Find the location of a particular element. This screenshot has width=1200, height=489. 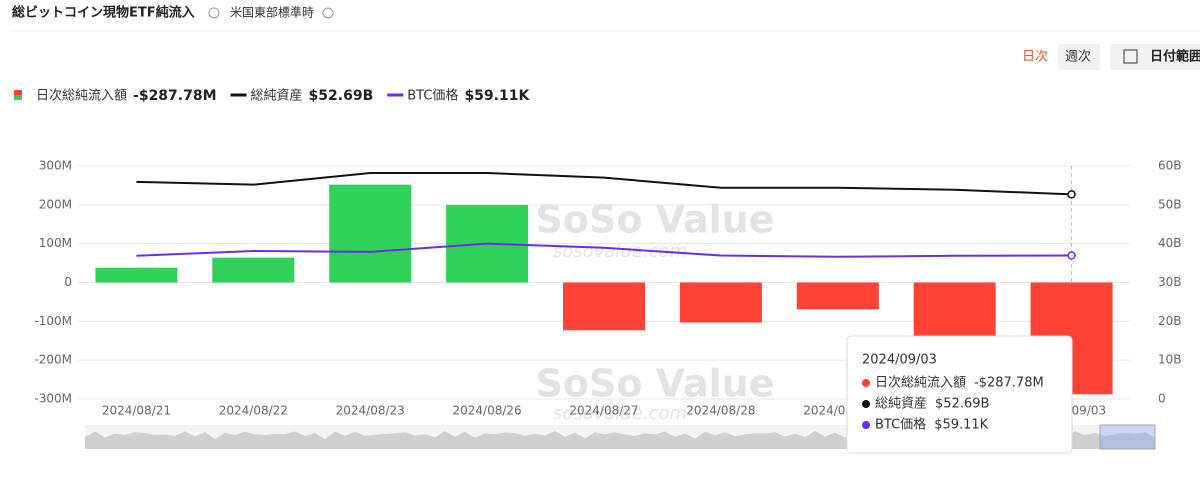

y2-tick-label: 10B is located at coordinates (1170, 360).